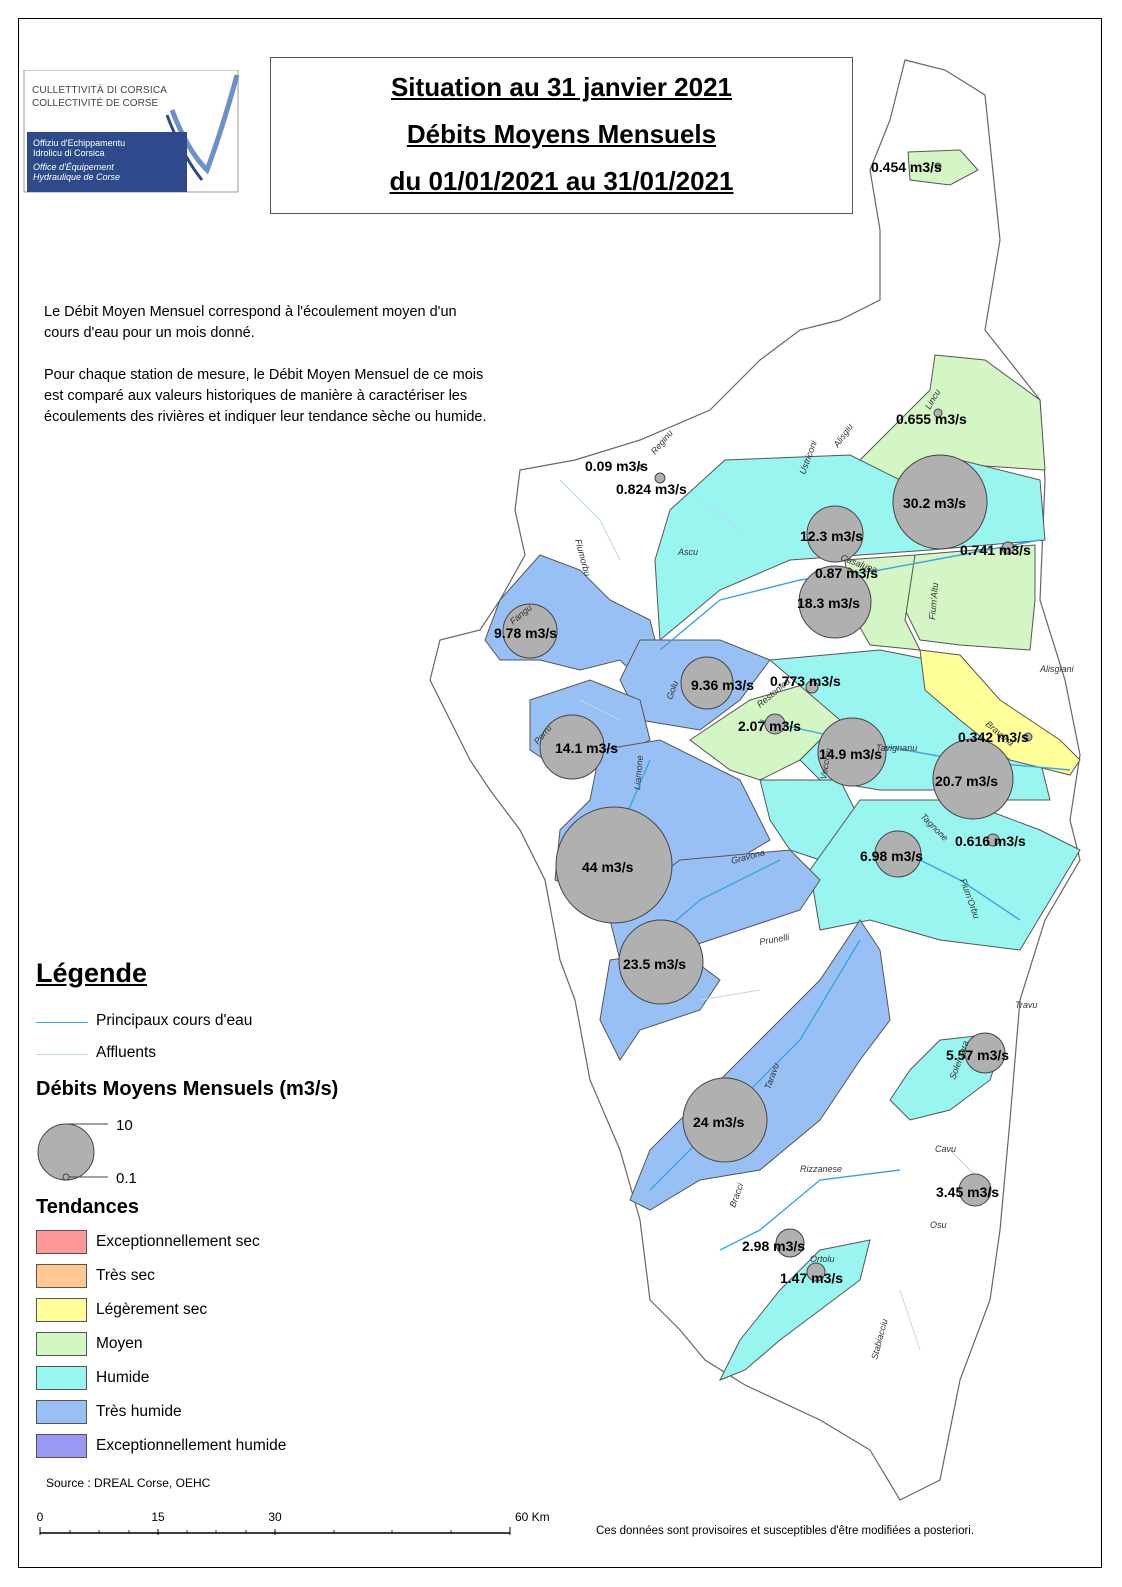 This screenshot has height=1587, width=1122. What do you see at coordinates (1000, 712) in the screenshot?
I see `watershed-bravona-leger-sec` at bounding box center [1000, 712].